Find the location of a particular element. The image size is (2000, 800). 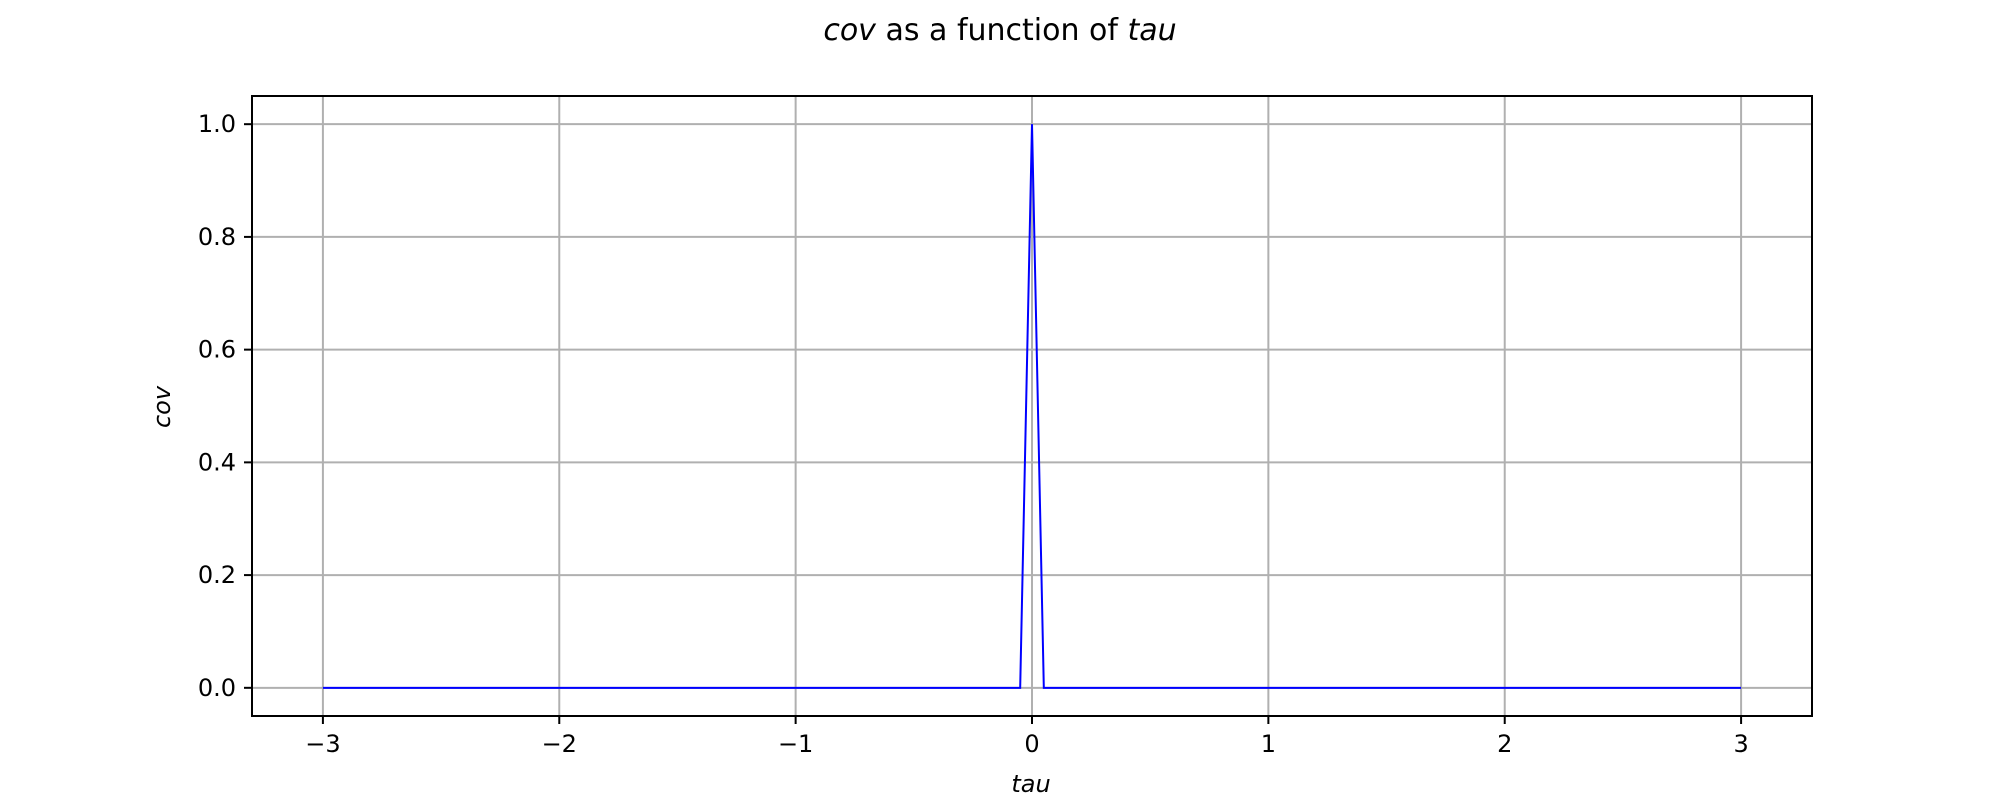

y-tick-label: 0.6 is located at coordinates (217, 350).